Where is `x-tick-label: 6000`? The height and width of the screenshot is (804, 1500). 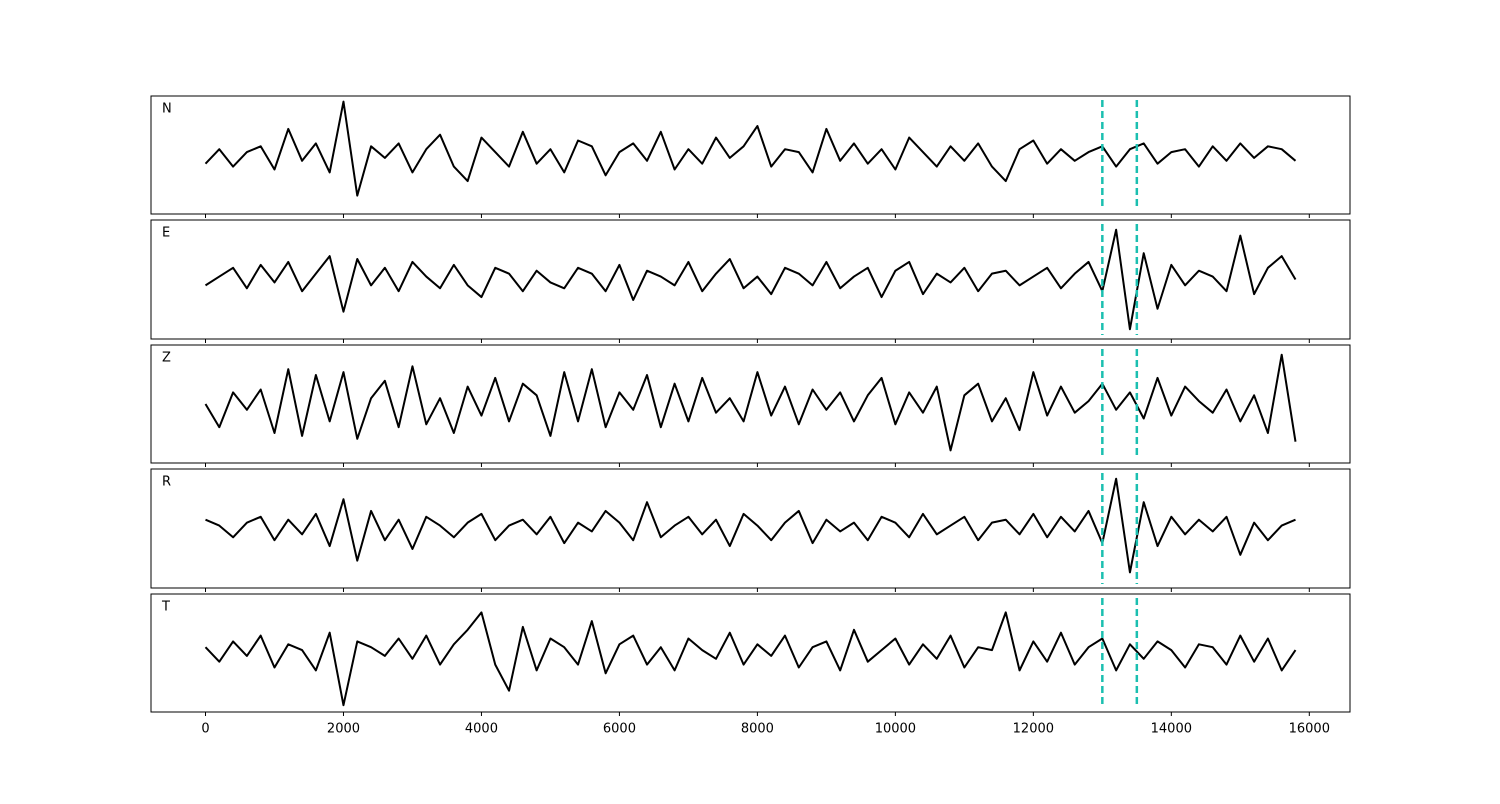 x-tick-label: 6000 is located at coordinates (619, 729).